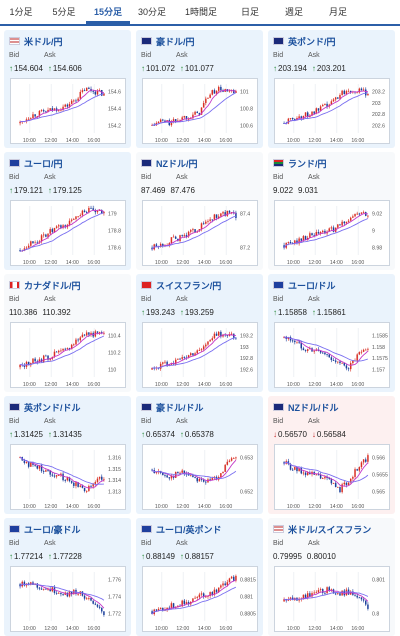 Image resolution: width=400 pixels, height=636 pixels. I want to click on mini-candlestick-chart: 0.8815 0.881 0.8805 10:00 12:00 14:00 16:00, so click(200, 599).